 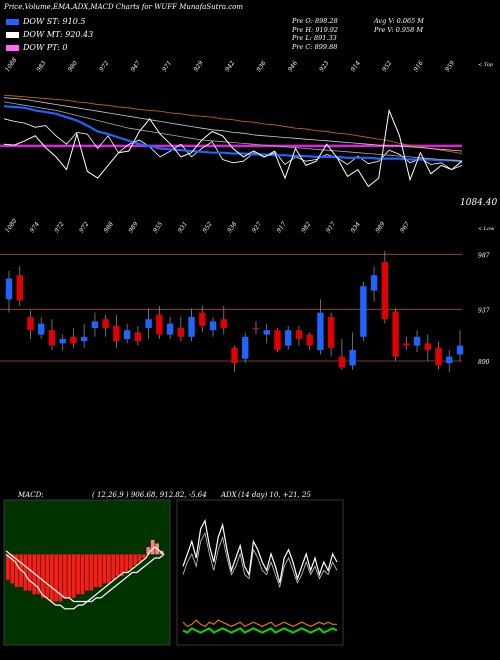 What do you see at coordinates (418, 67) in the screenshot?
I see `ema-x-tick: 916` at bounding box center [418, 67].